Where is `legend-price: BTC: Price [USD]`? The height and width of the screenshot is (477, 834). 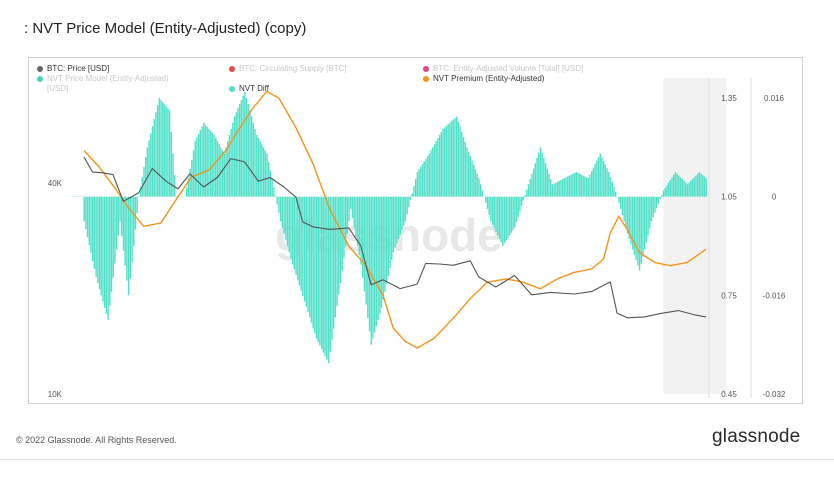 legend-price: BTC: Price [USD] is located at coordinates (73, 68).